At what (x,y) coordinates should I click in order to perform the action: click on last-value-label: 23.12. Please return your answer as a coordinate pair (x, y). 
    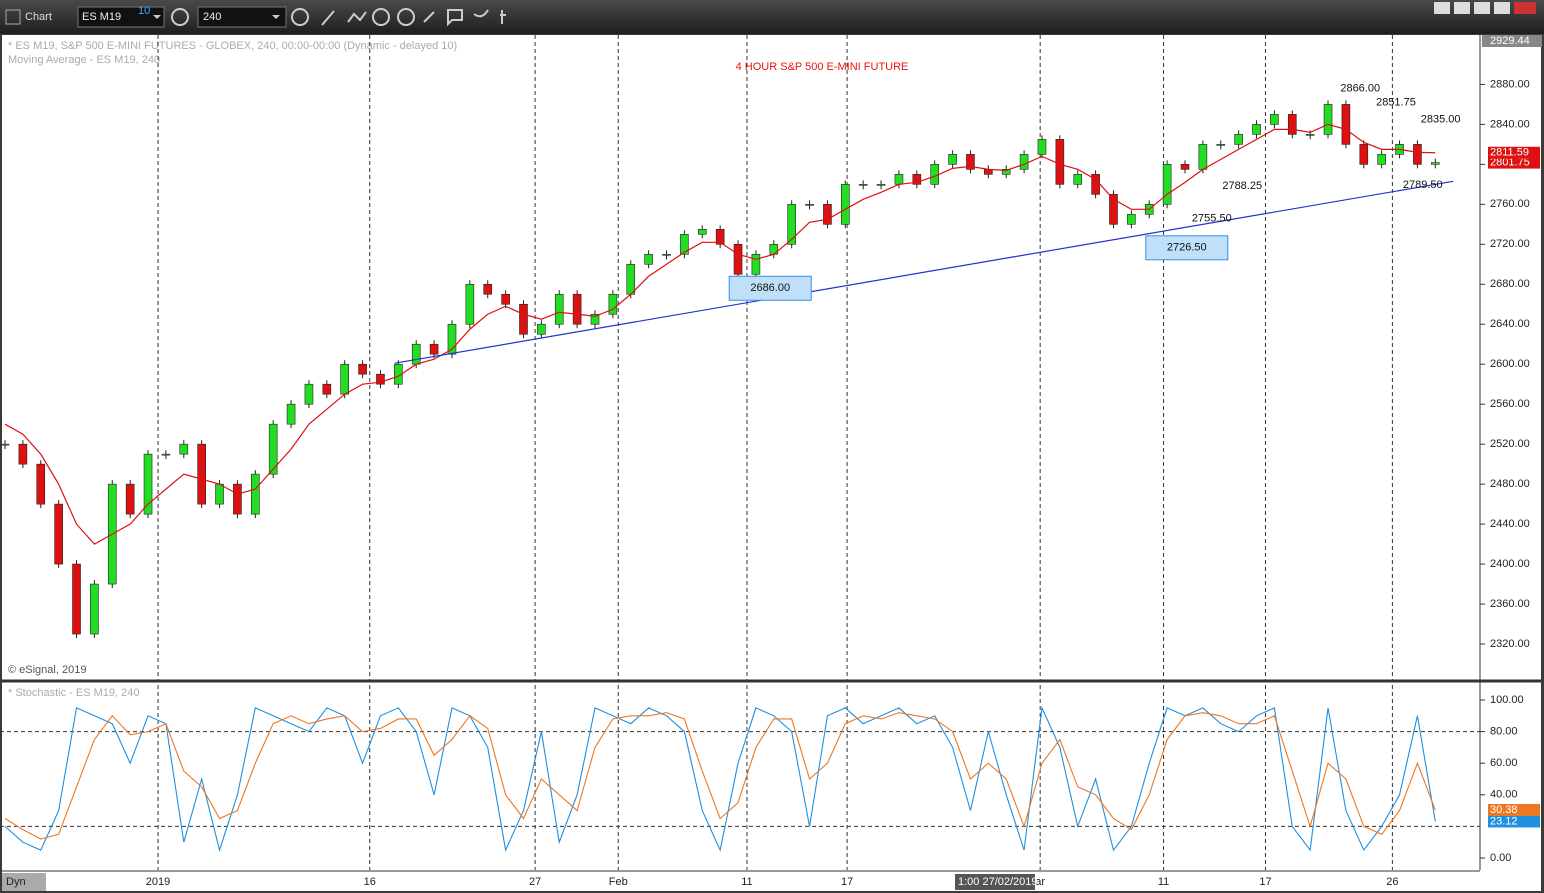
    Looking at the image, I should click on (1504, 821).